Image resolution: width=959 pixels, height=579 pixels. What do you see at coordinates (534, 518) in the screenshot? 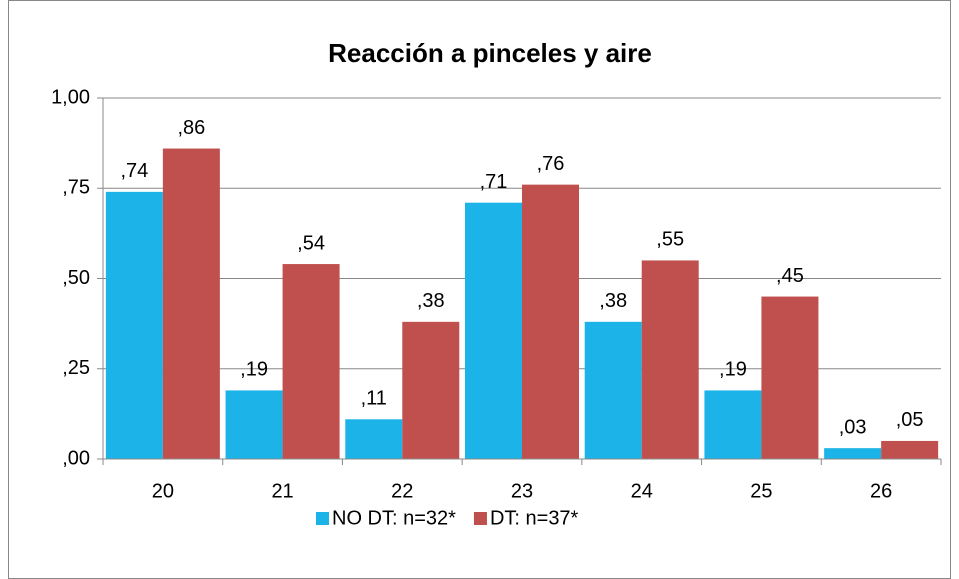
I see `legend-label: DT: n=37*` at bounding box center [534, 518].